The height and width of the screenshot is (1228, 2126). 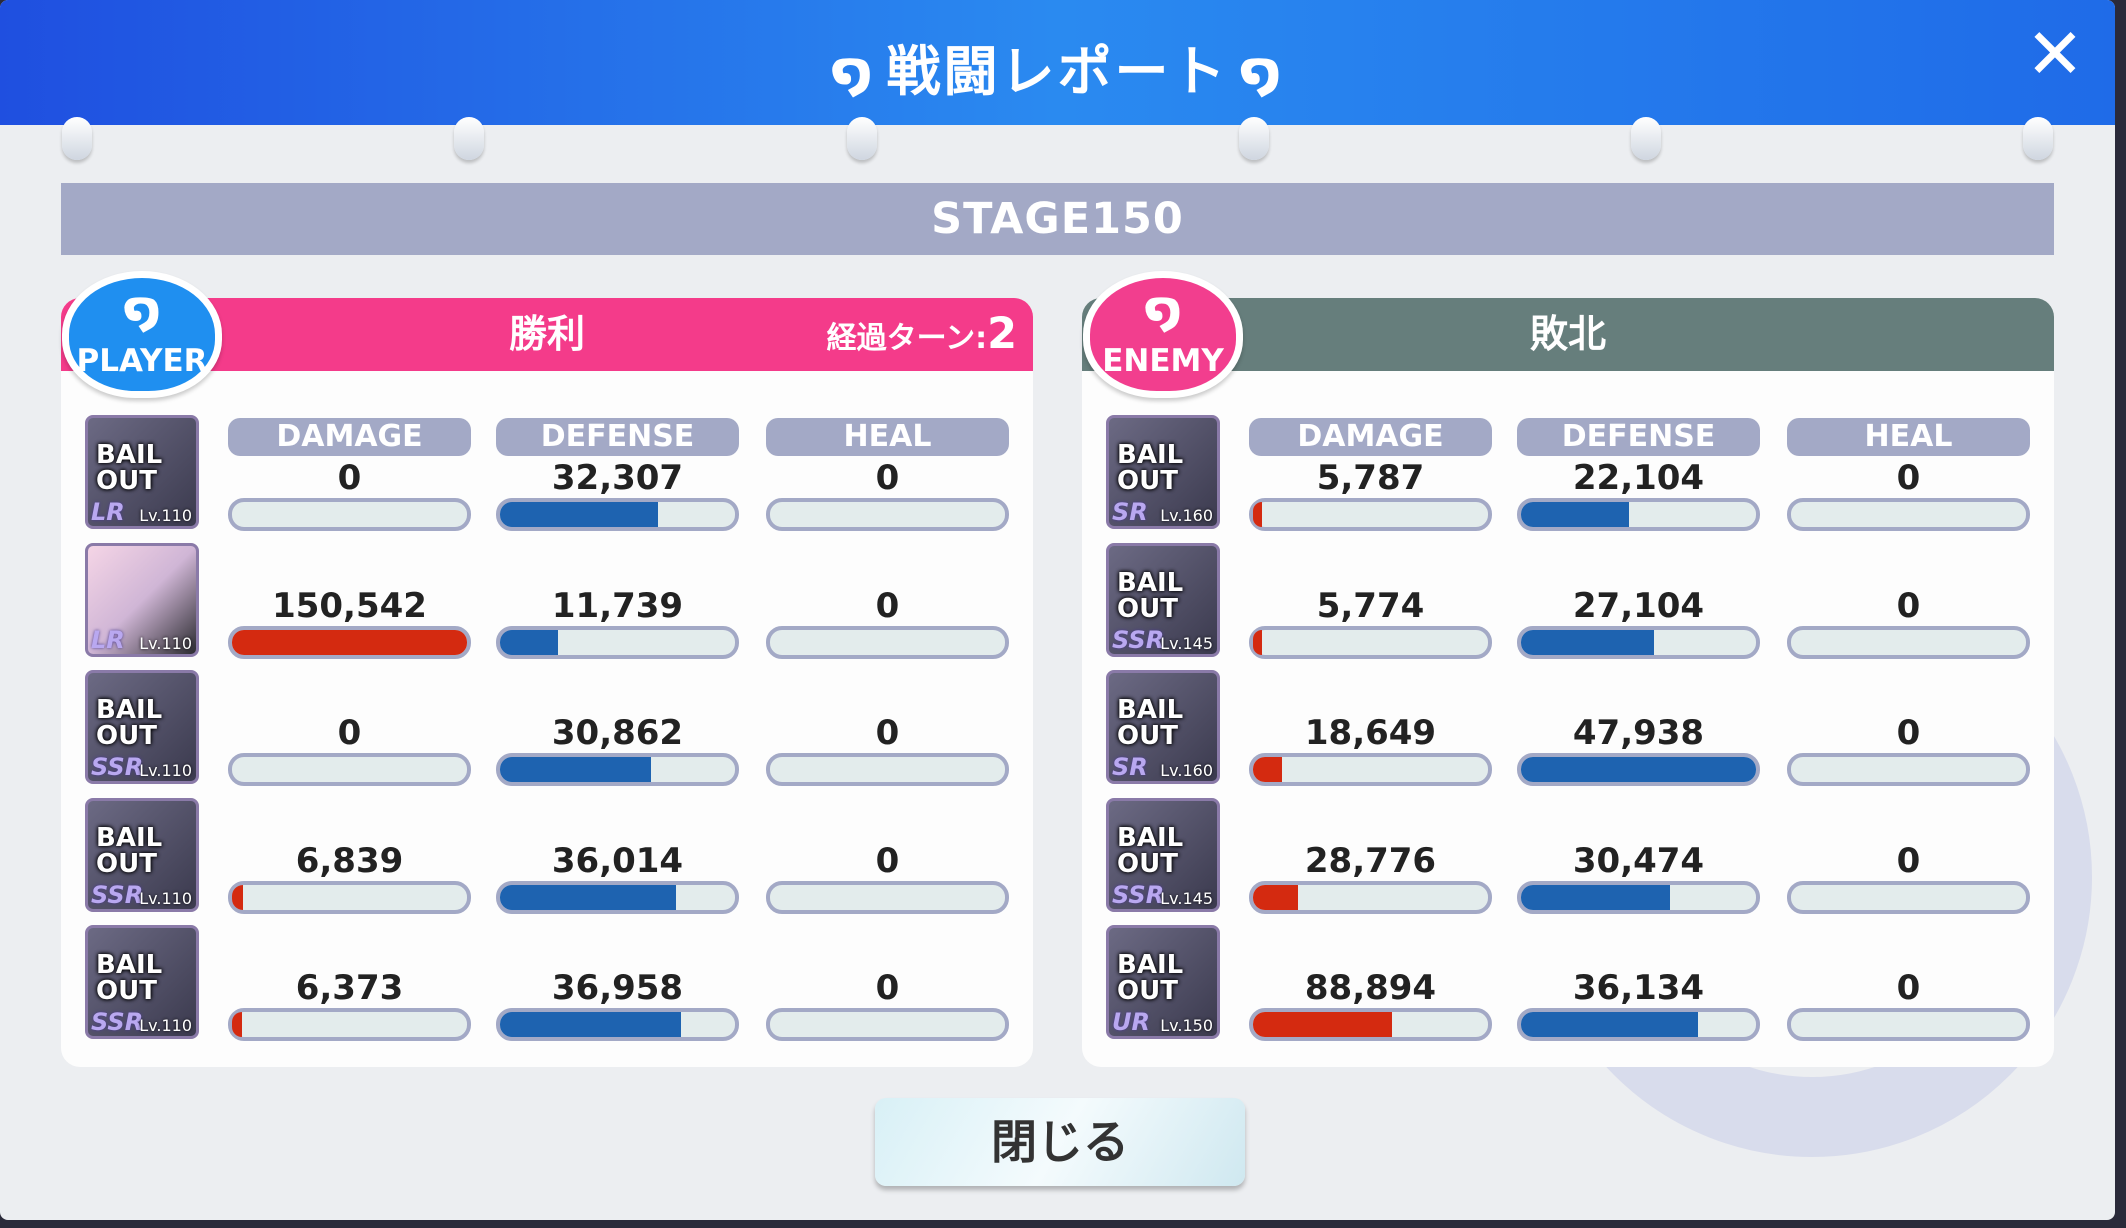 What do you see at coordinates (1163, 982) in the screenshot?
I see `unit-portrait: BAIL OUT UR Lv.150` at bounding box center [1163, 982].